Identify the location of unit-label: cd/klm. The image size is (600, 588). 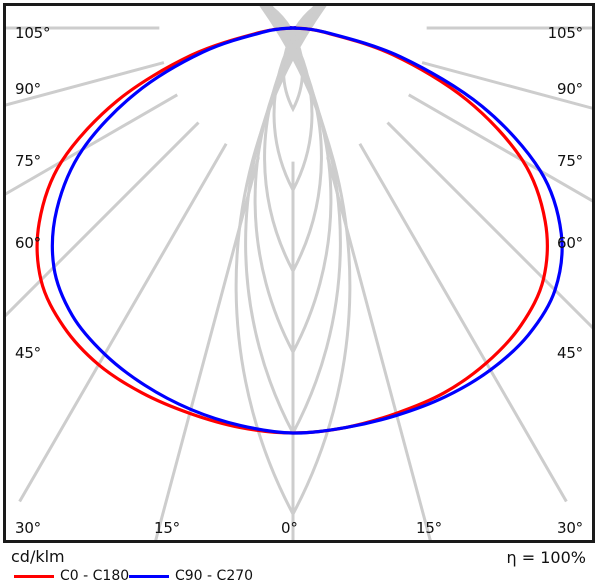
(38, 556).